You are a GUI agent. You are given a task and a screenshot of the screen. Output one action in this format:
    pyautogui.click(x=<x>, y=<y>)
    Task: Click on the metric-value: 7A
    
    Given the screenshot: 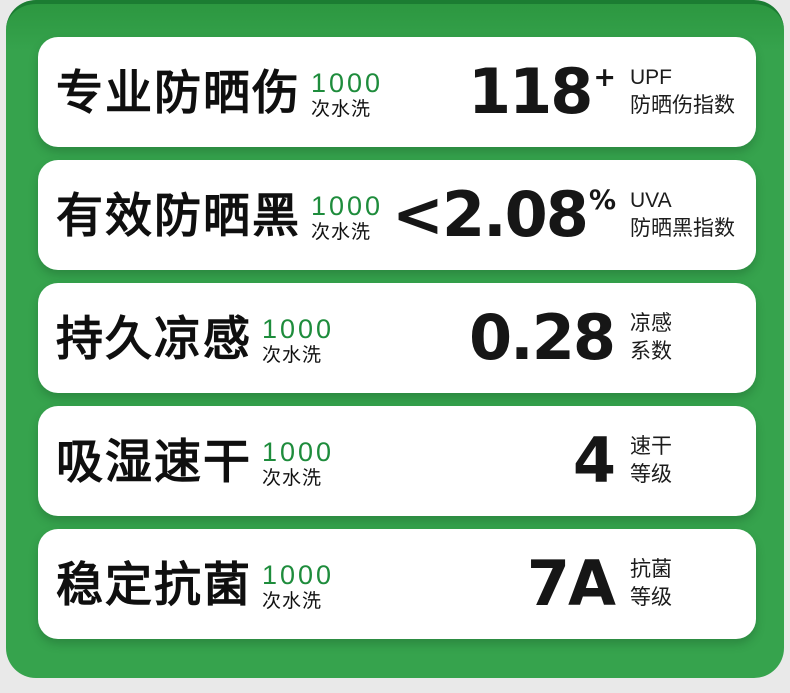 What is the action you would take?
    pyautogui.click(x=475, y=583)
    